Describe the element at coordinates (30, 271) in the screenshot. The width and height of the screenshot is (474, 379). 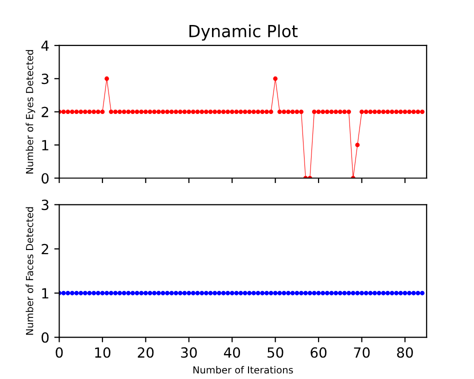
I see `y-axis-title: Number of Faces Detected` at that location.